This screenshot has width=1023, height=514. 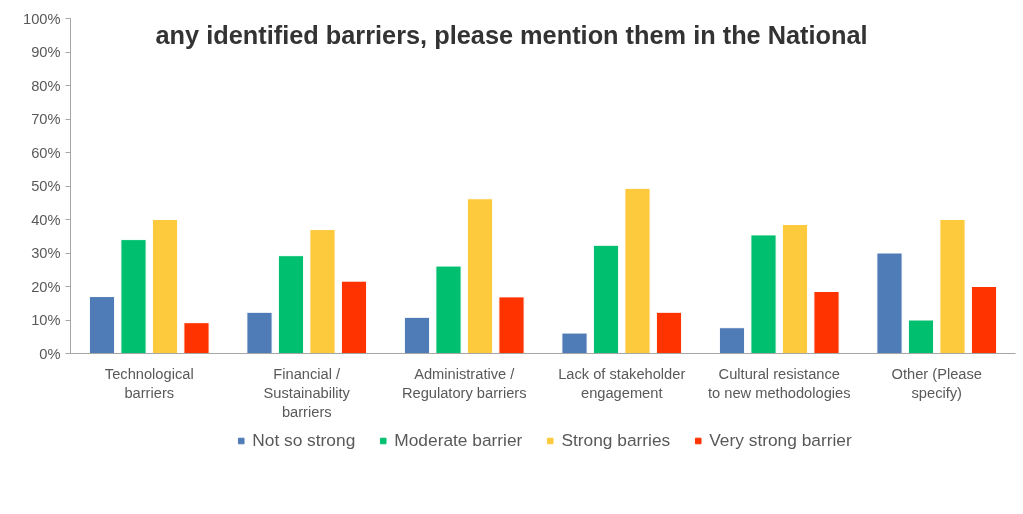 What do you see at coordinates (511, 34) in the screenshot?
I see `chart-title: any identified barriers, please mention them in the National` at bounding box center [511, 34].